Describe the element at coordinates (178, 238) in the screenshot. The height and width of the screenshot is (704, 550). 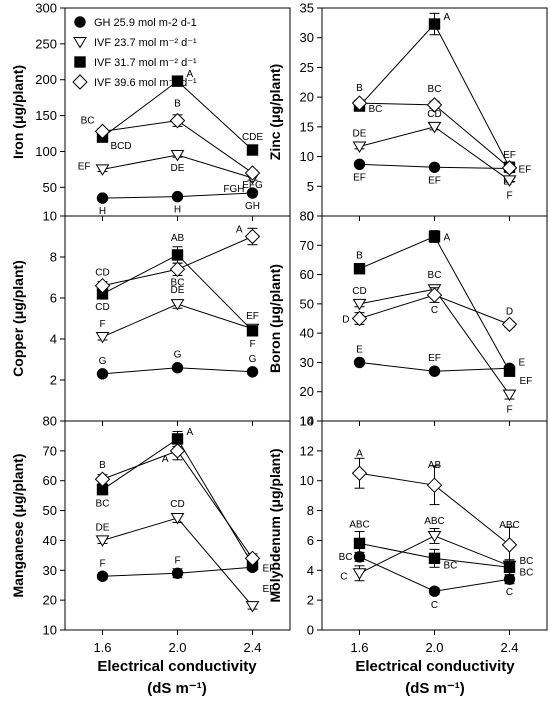
I see `significance-letter-copper-IVF31-1: AB` at that location.